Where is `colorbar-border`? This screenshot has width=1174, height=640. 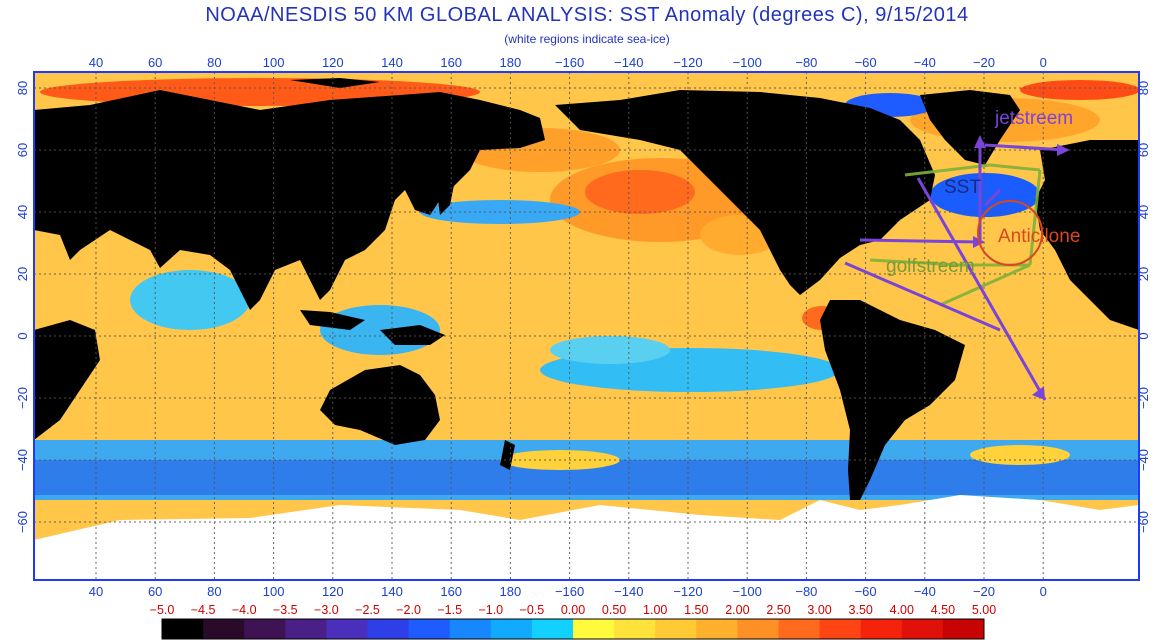
colorbar-border is located at coordinates (573, 629).